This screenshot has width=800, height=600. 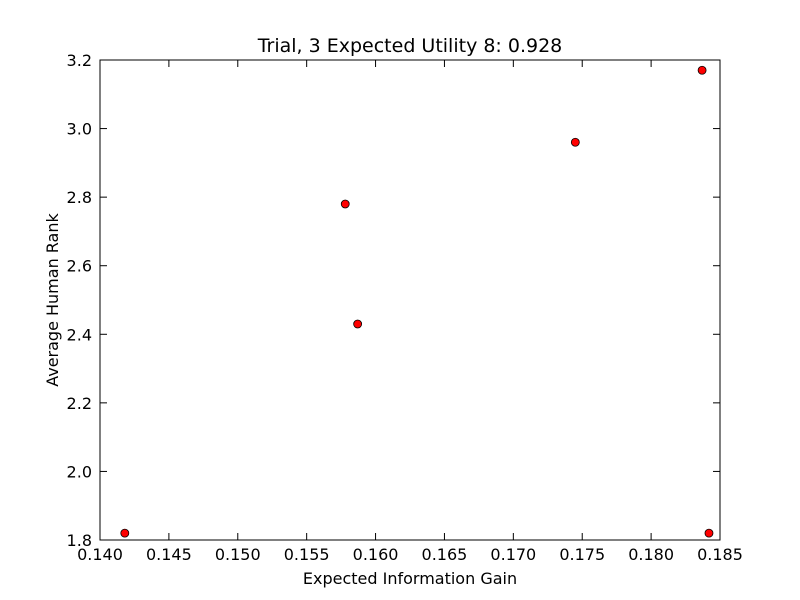 I want to click on x-tick-label: 0.175, so click(x=582, y=554).